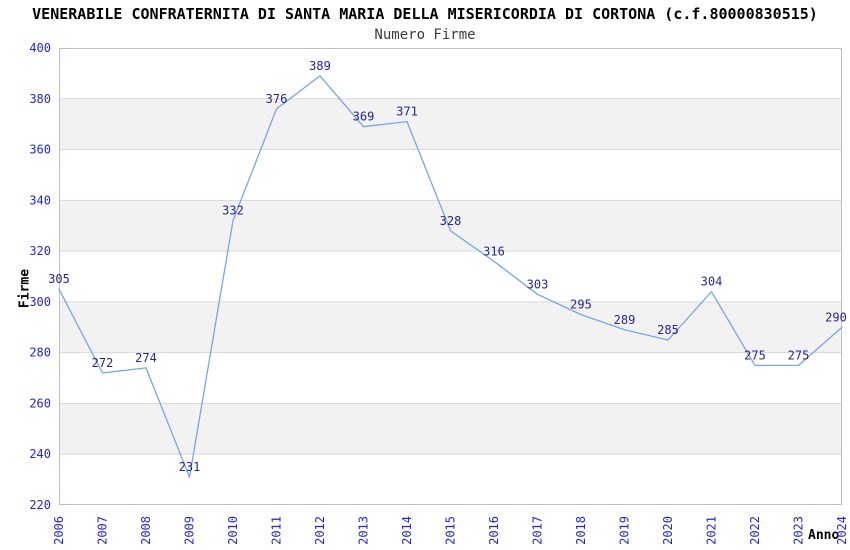  What do you see at coordinates (625, 320) in the screenshot?
I see `data-point-label: 289` at bounding box center [625, 320].